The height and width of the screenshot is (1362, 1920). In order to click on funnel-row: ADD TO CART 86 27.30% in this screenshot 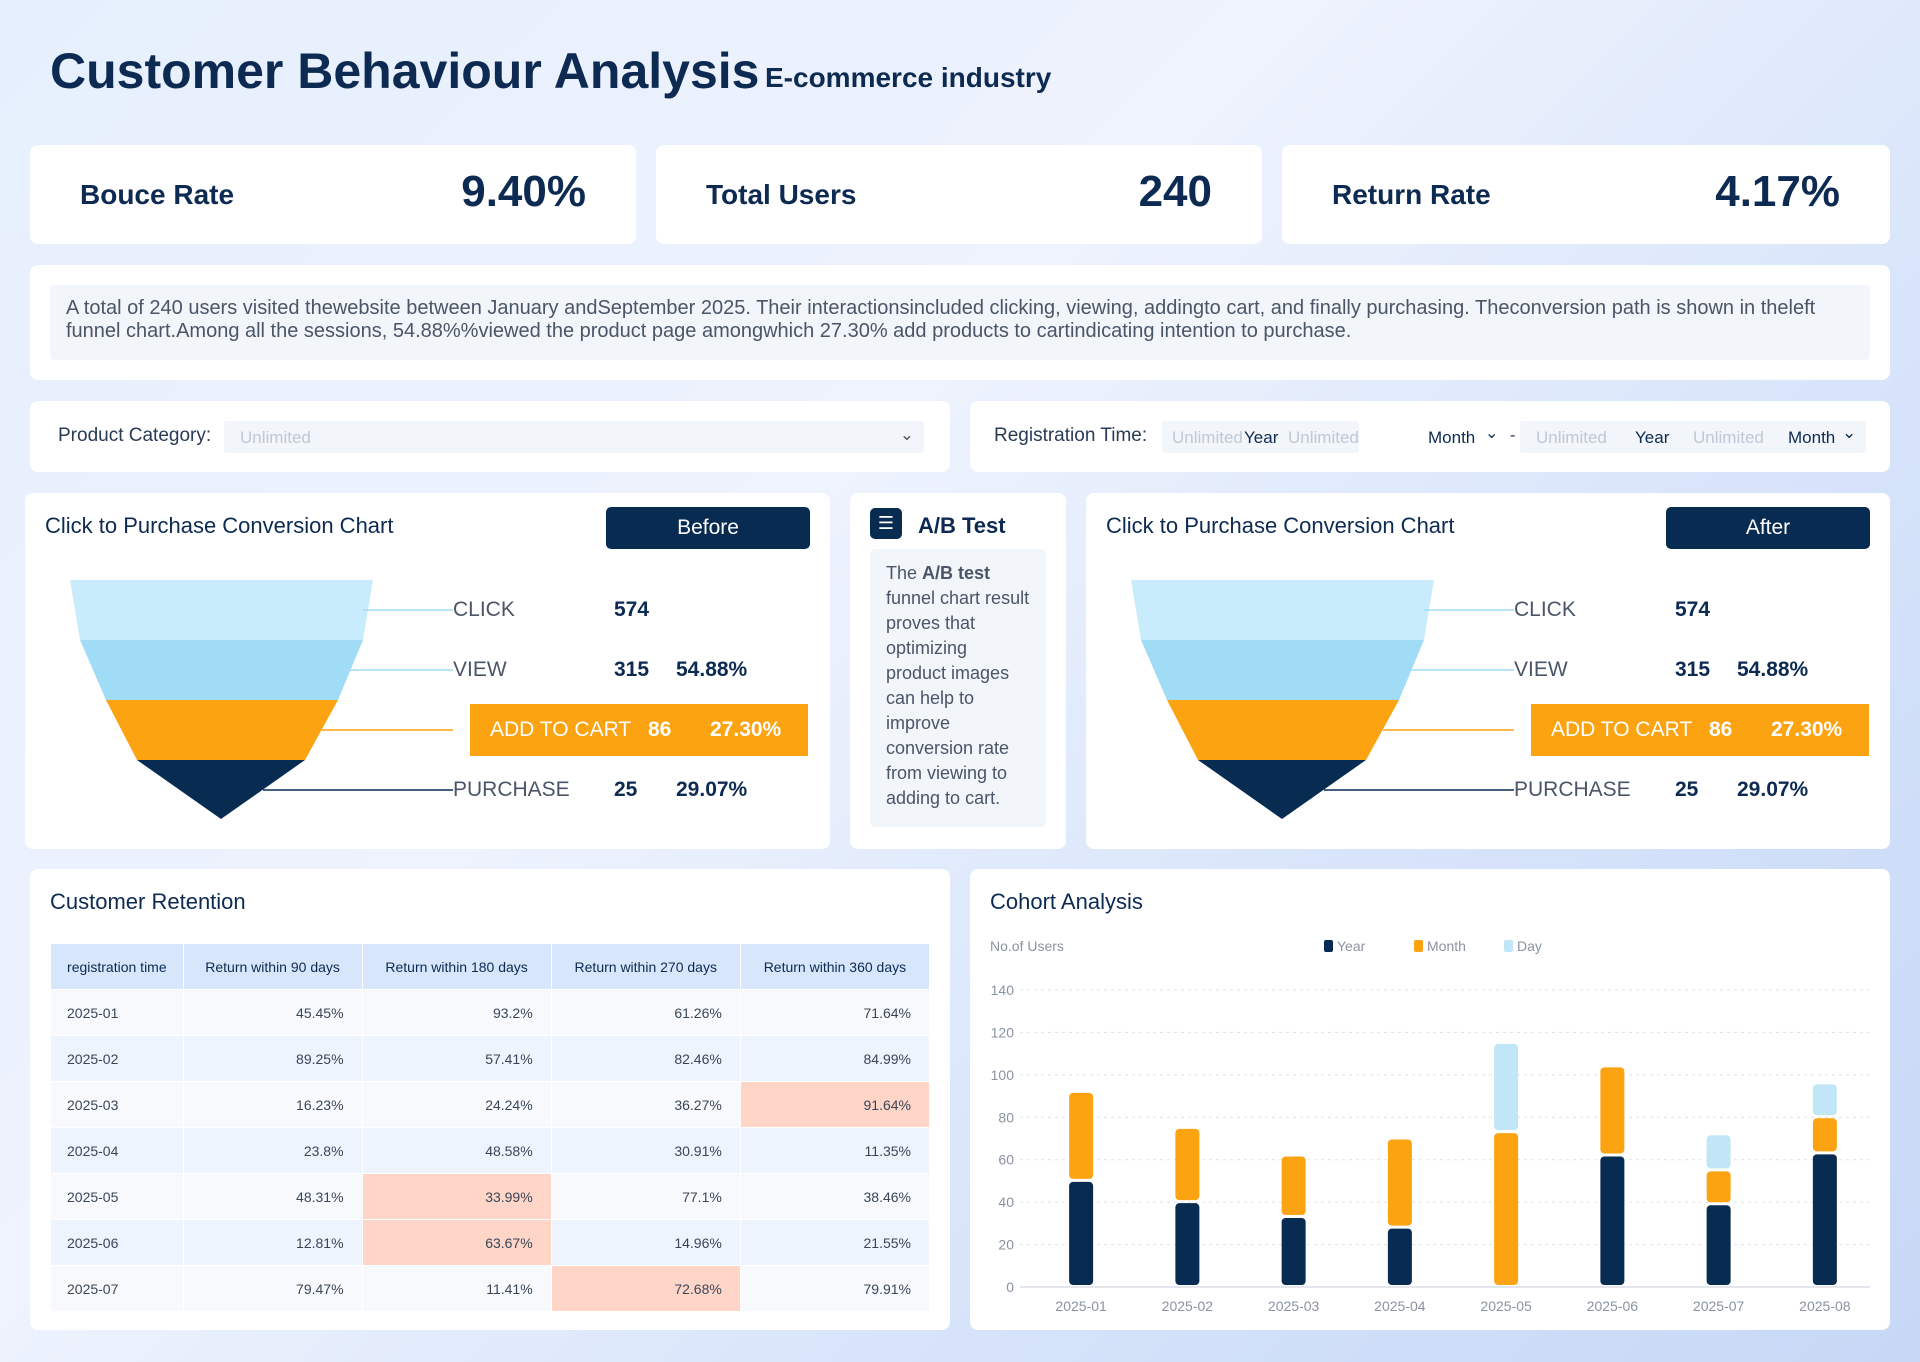, I will do `click(1700, 730)`.